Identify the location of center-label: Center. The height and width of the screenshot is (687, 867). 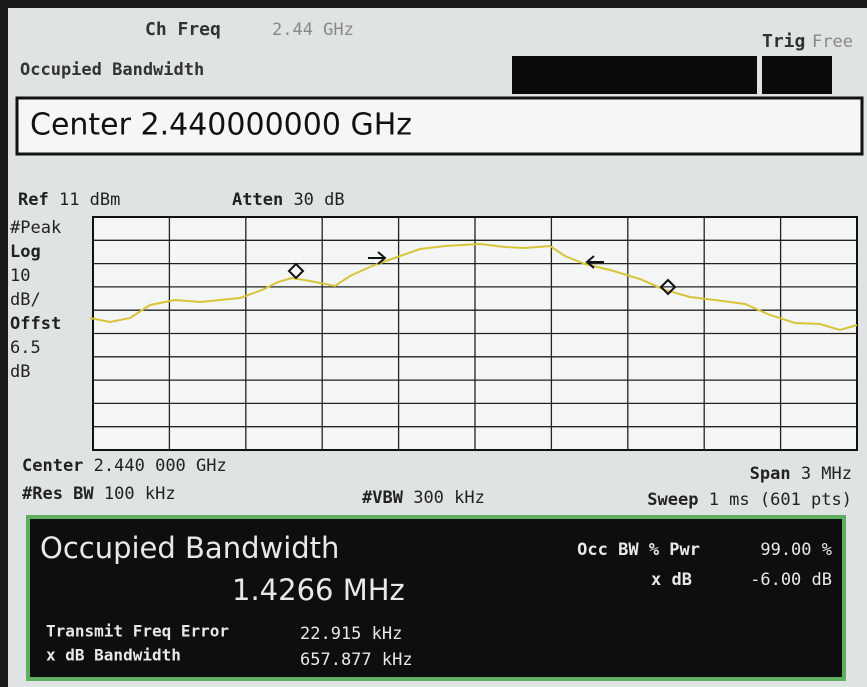
(52, 466).